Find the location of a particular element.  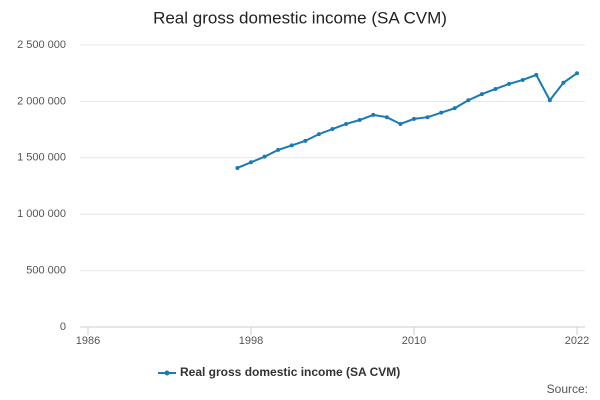

x-tick-label: 2010 is located at coordinates (414, 341).